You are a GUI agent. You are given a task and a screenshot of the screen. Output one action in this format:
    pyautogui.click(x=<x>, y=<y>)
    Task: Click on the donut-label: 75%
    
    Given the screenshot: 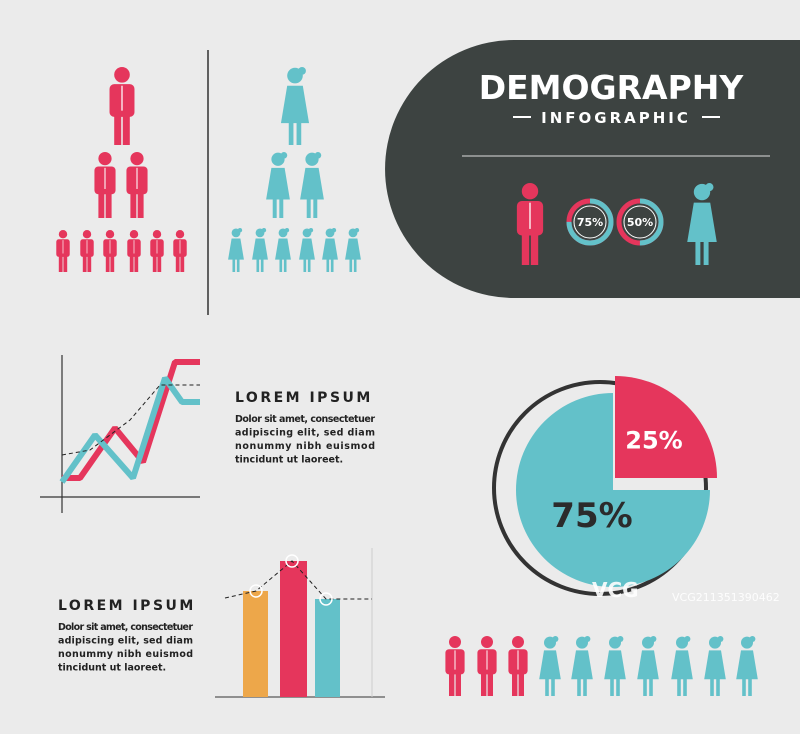 What is the action you would take?
    pyautogui.click(x=590, y=222)
    